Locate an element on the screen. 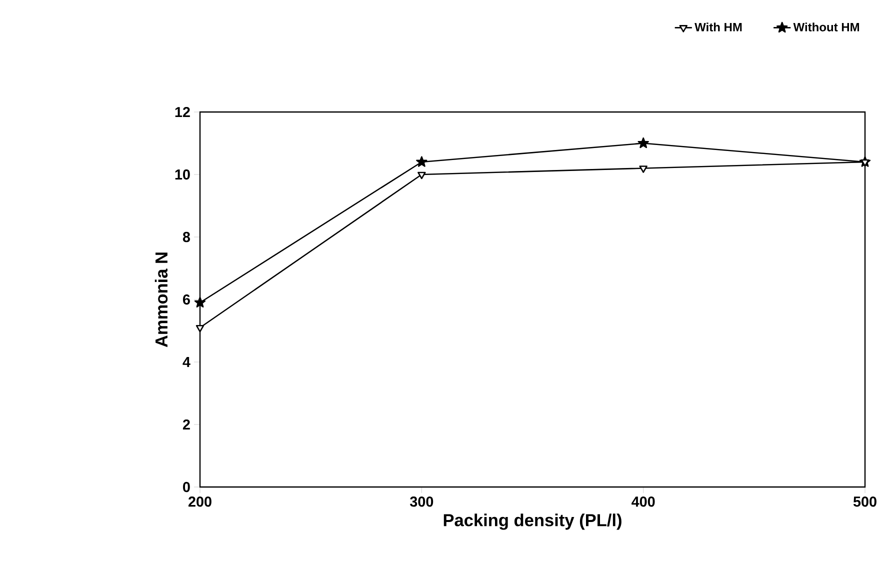 This screenshot has width=888, height=573. legend-label: With HM is located at coordinates (718, 27).